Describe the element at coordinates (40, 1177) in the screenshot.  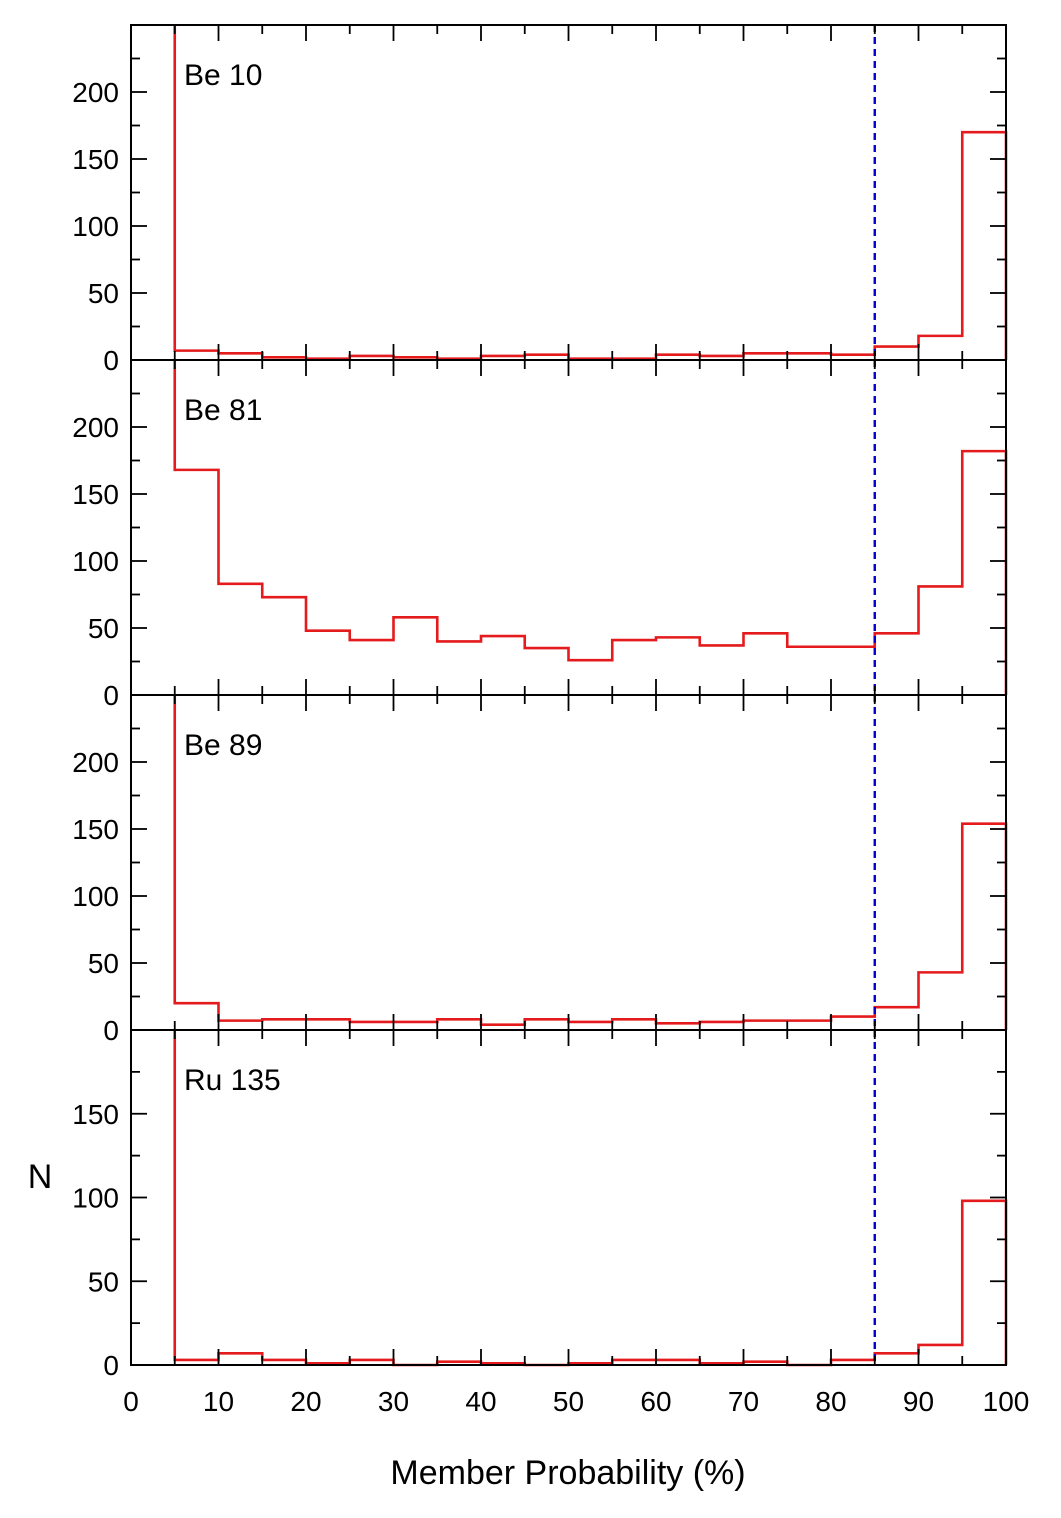
I see `y-axis-title: N` at that location.